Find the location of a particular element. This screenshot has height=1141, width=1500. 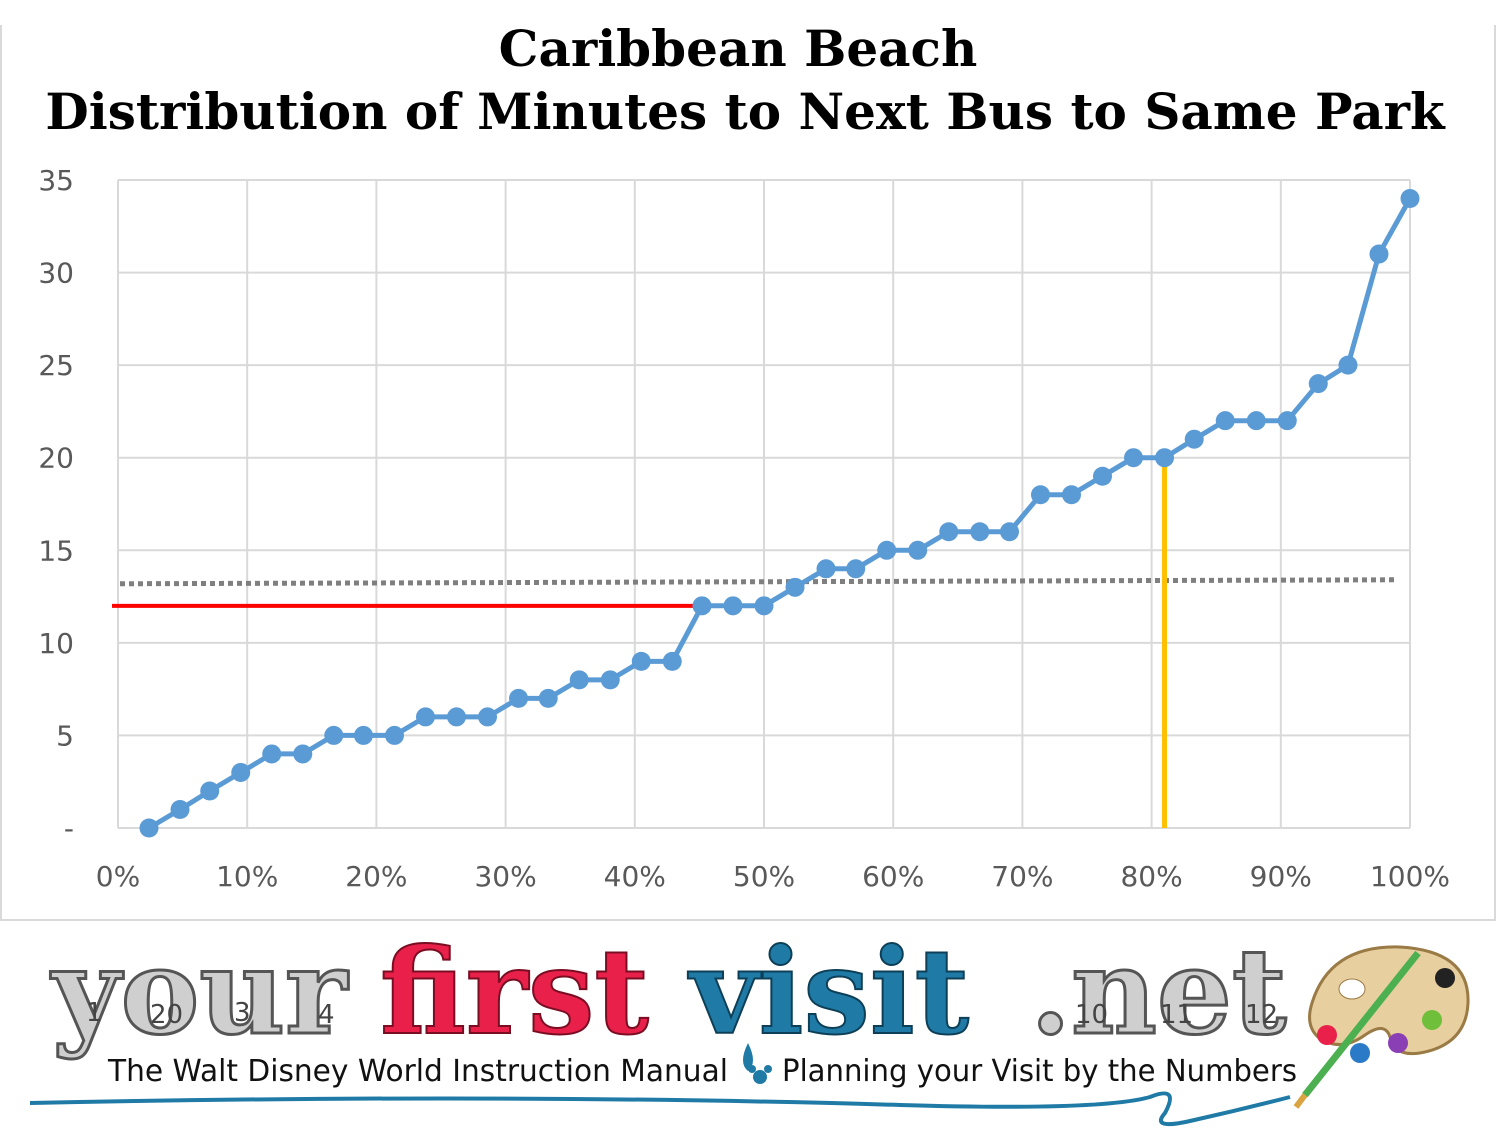

x-tick-label: 40% is located at coordinates (635, 876).